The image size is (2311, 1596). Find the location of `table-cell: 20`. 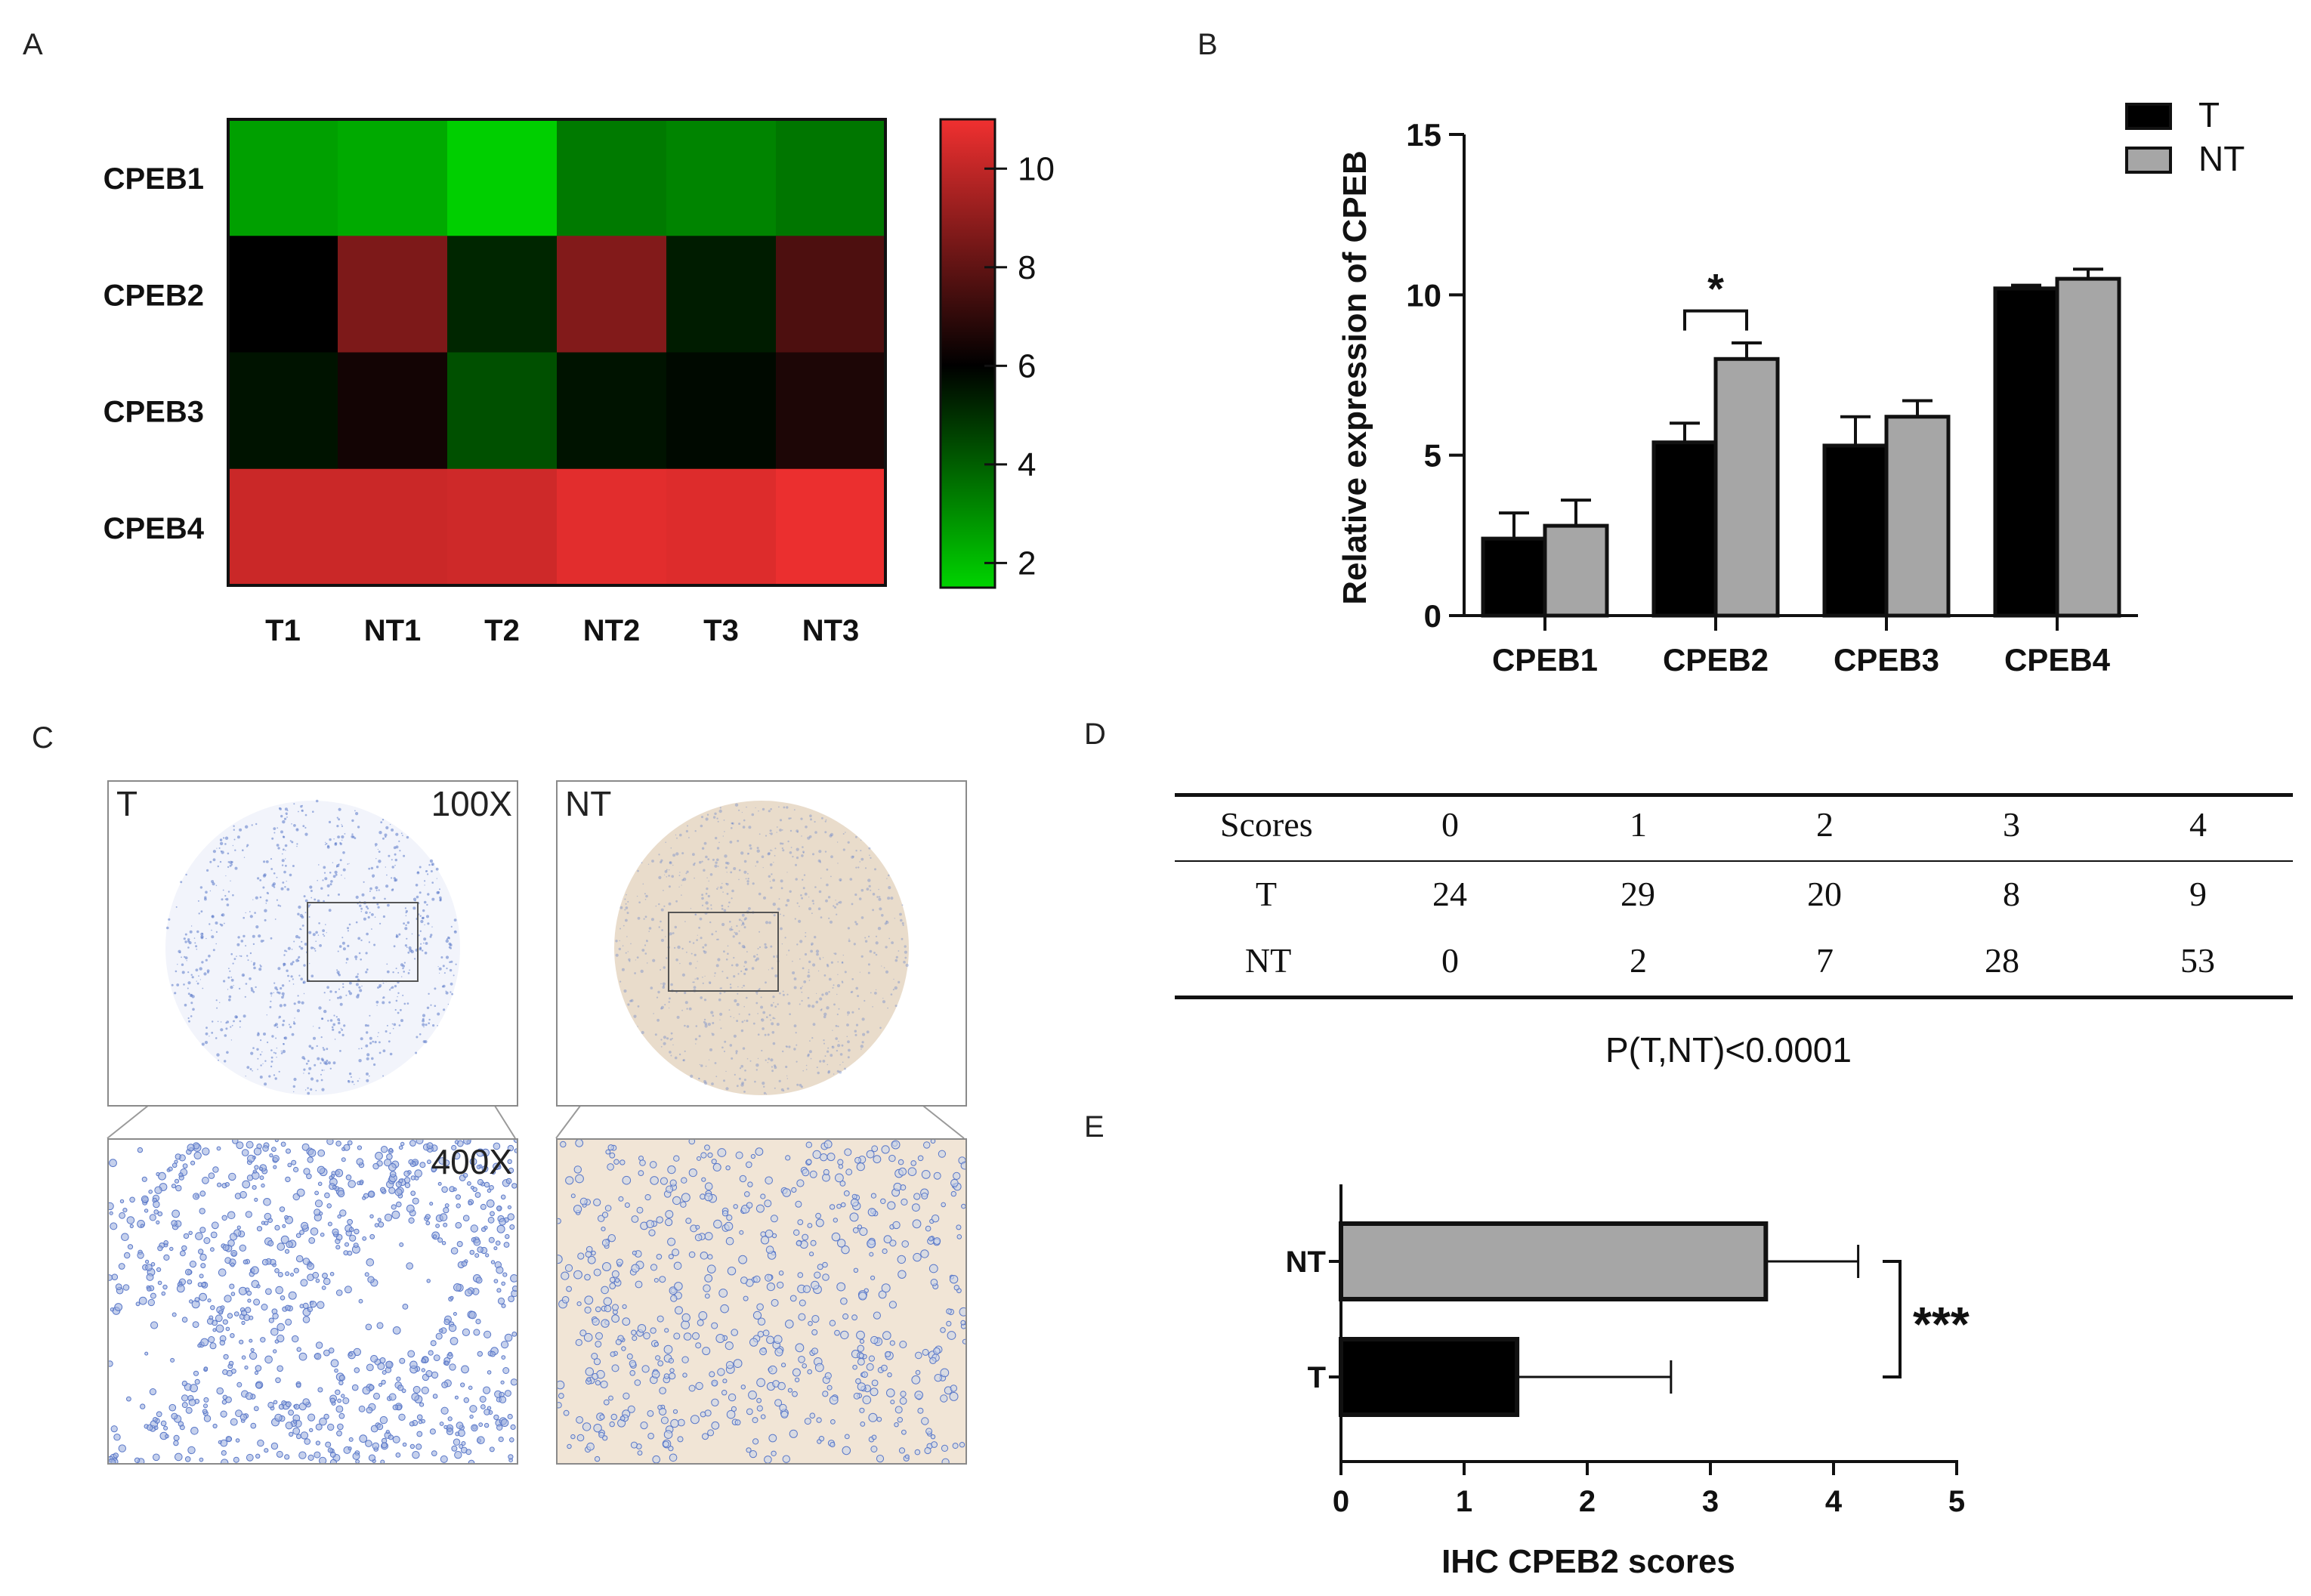

table-cell: 20 is located at coordinates (1825, 894).